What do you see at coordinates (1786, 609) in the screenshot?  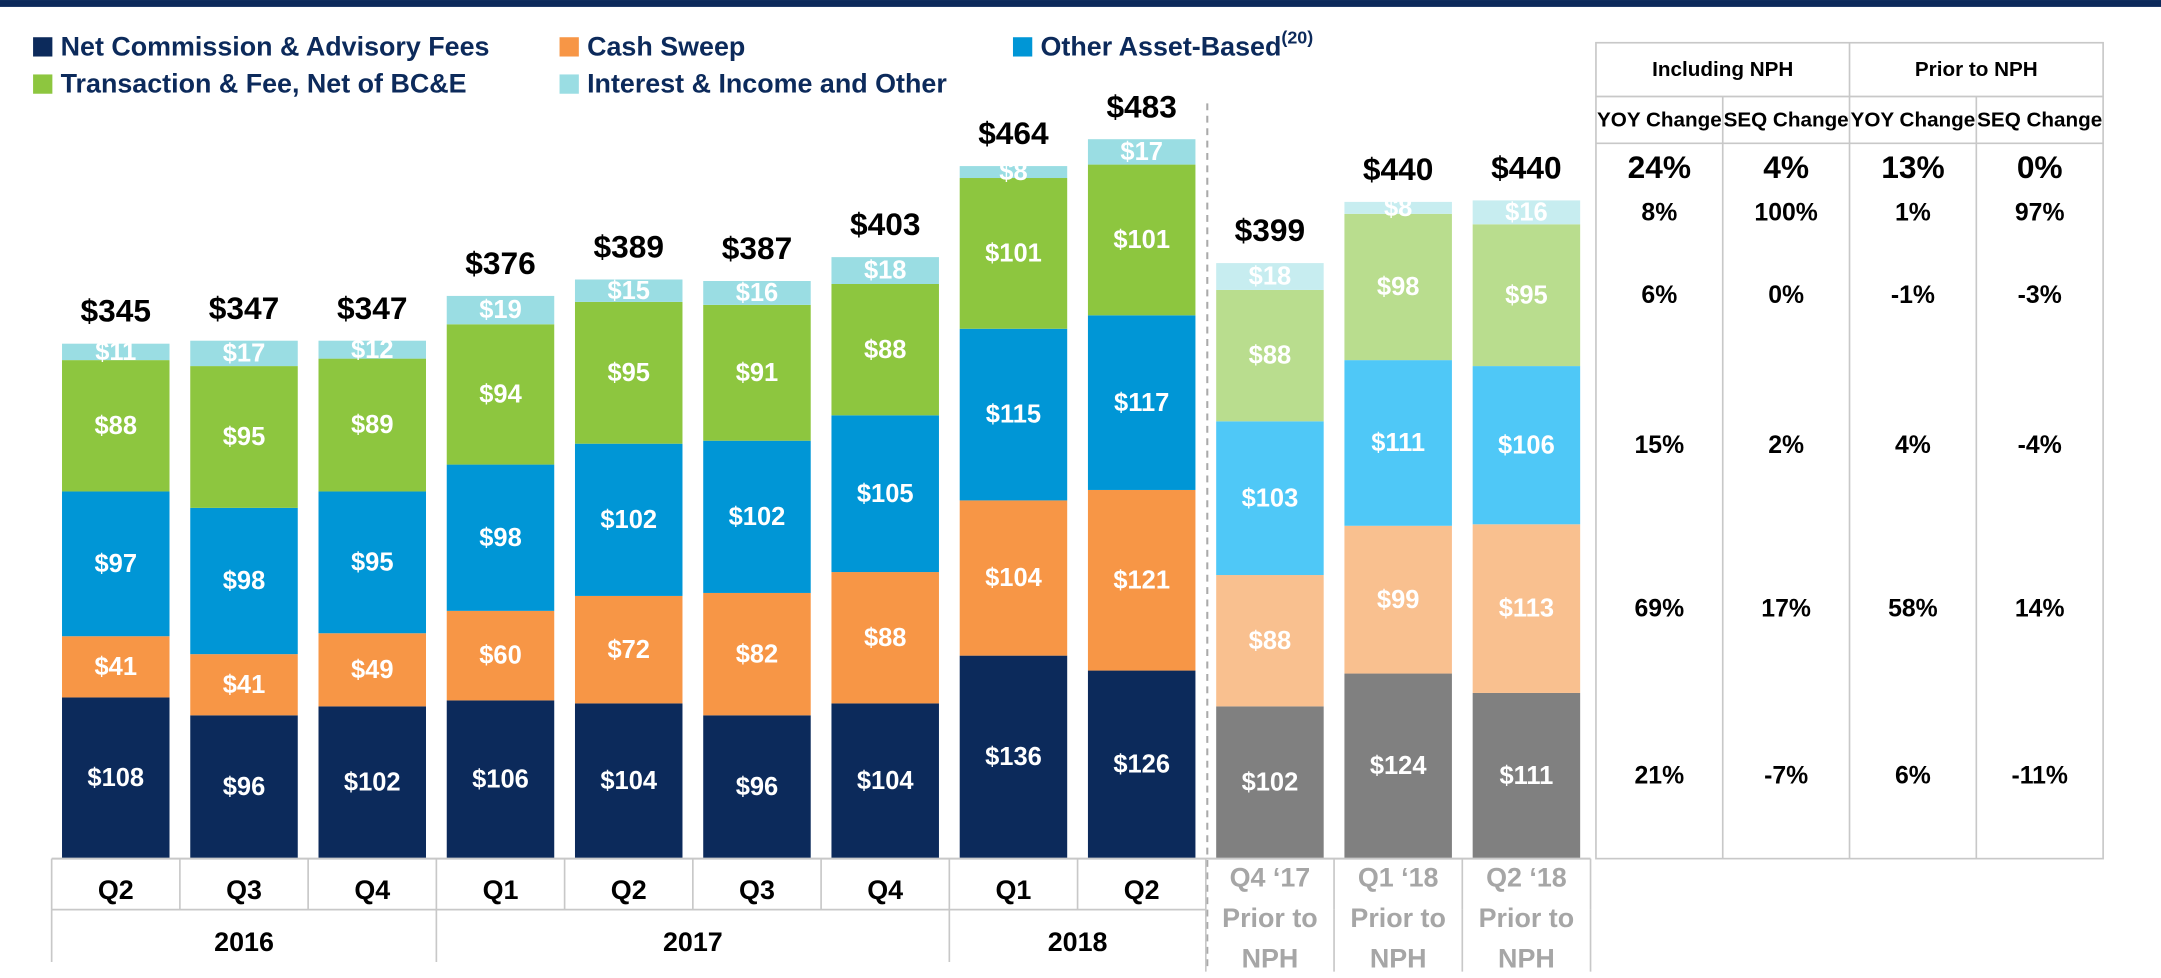 I see `table-cell: 17%` at bounding box center [1786, 609].